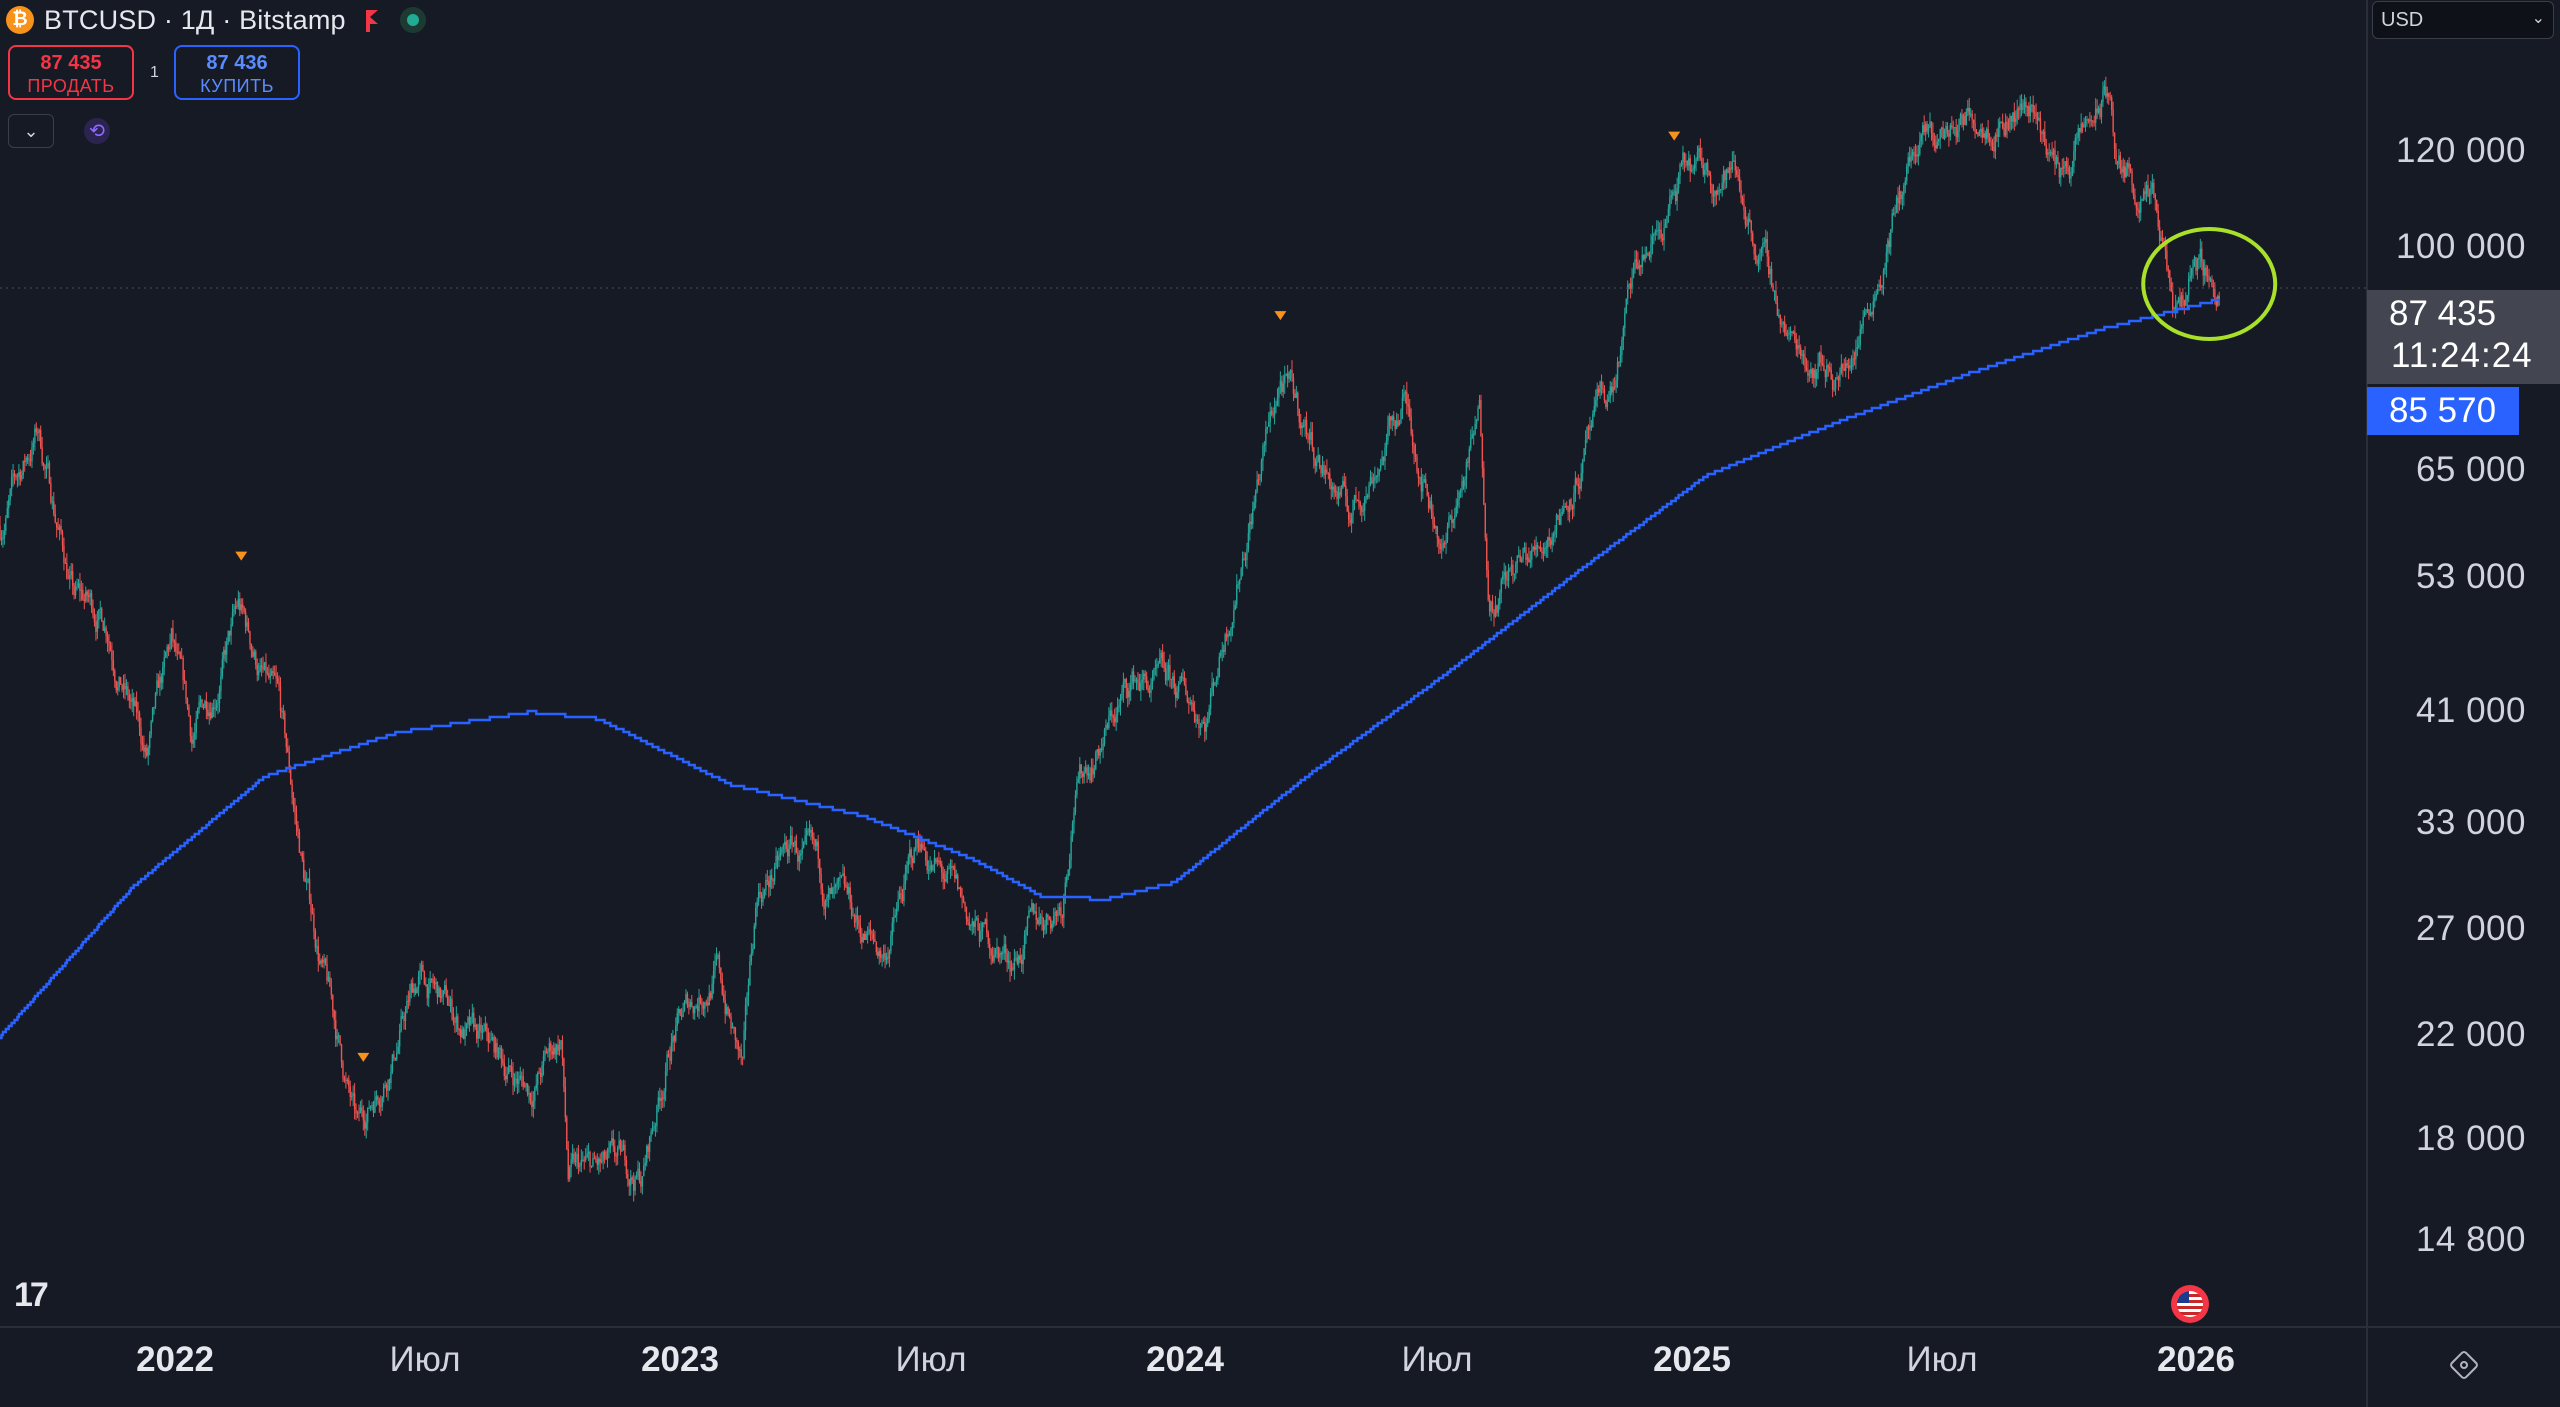 The width and height of the screenshot is (2560, 1407). What do you see at coordinates (31, 131) in the screenshot?
I see `collapse-legend-button: ⌄` at bounding box center [31, 131].